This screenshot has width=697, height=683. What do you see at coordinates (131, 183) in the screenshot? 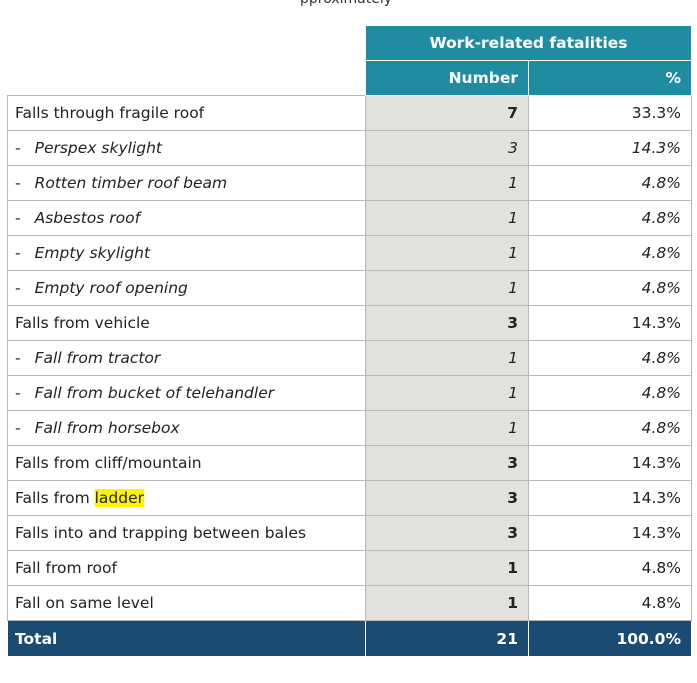
I see `row-label-text: Rotten timber roof beam` at bounding box center [131, 183].